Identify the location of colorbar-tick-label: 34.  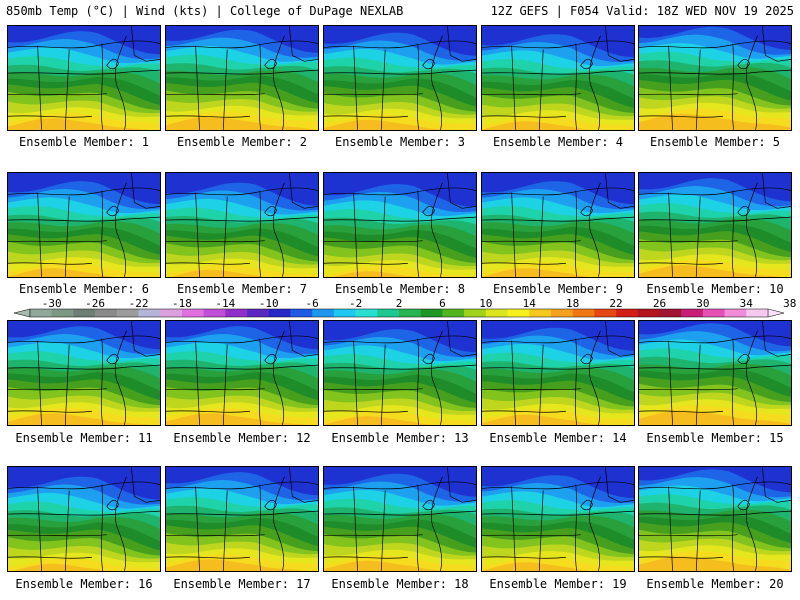
(747, 303).